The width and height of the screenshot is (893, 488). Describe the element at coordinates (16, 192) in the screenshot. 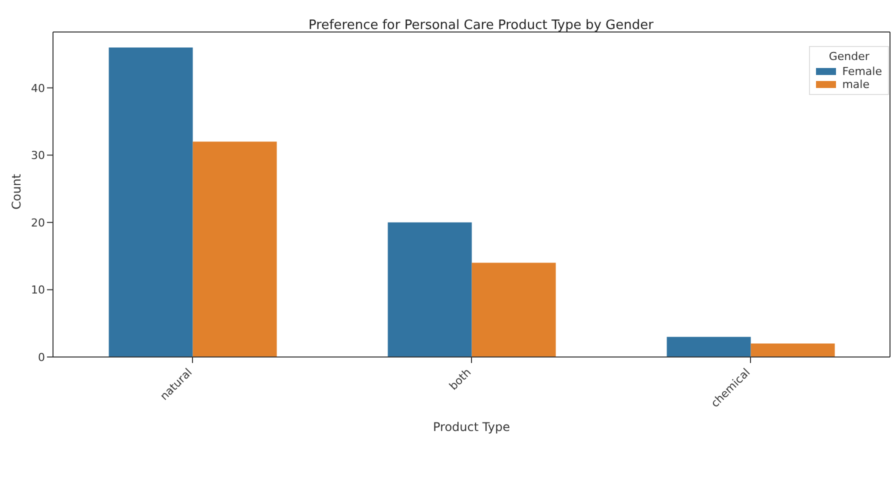

I see `y-axis-title: Count` at that location.